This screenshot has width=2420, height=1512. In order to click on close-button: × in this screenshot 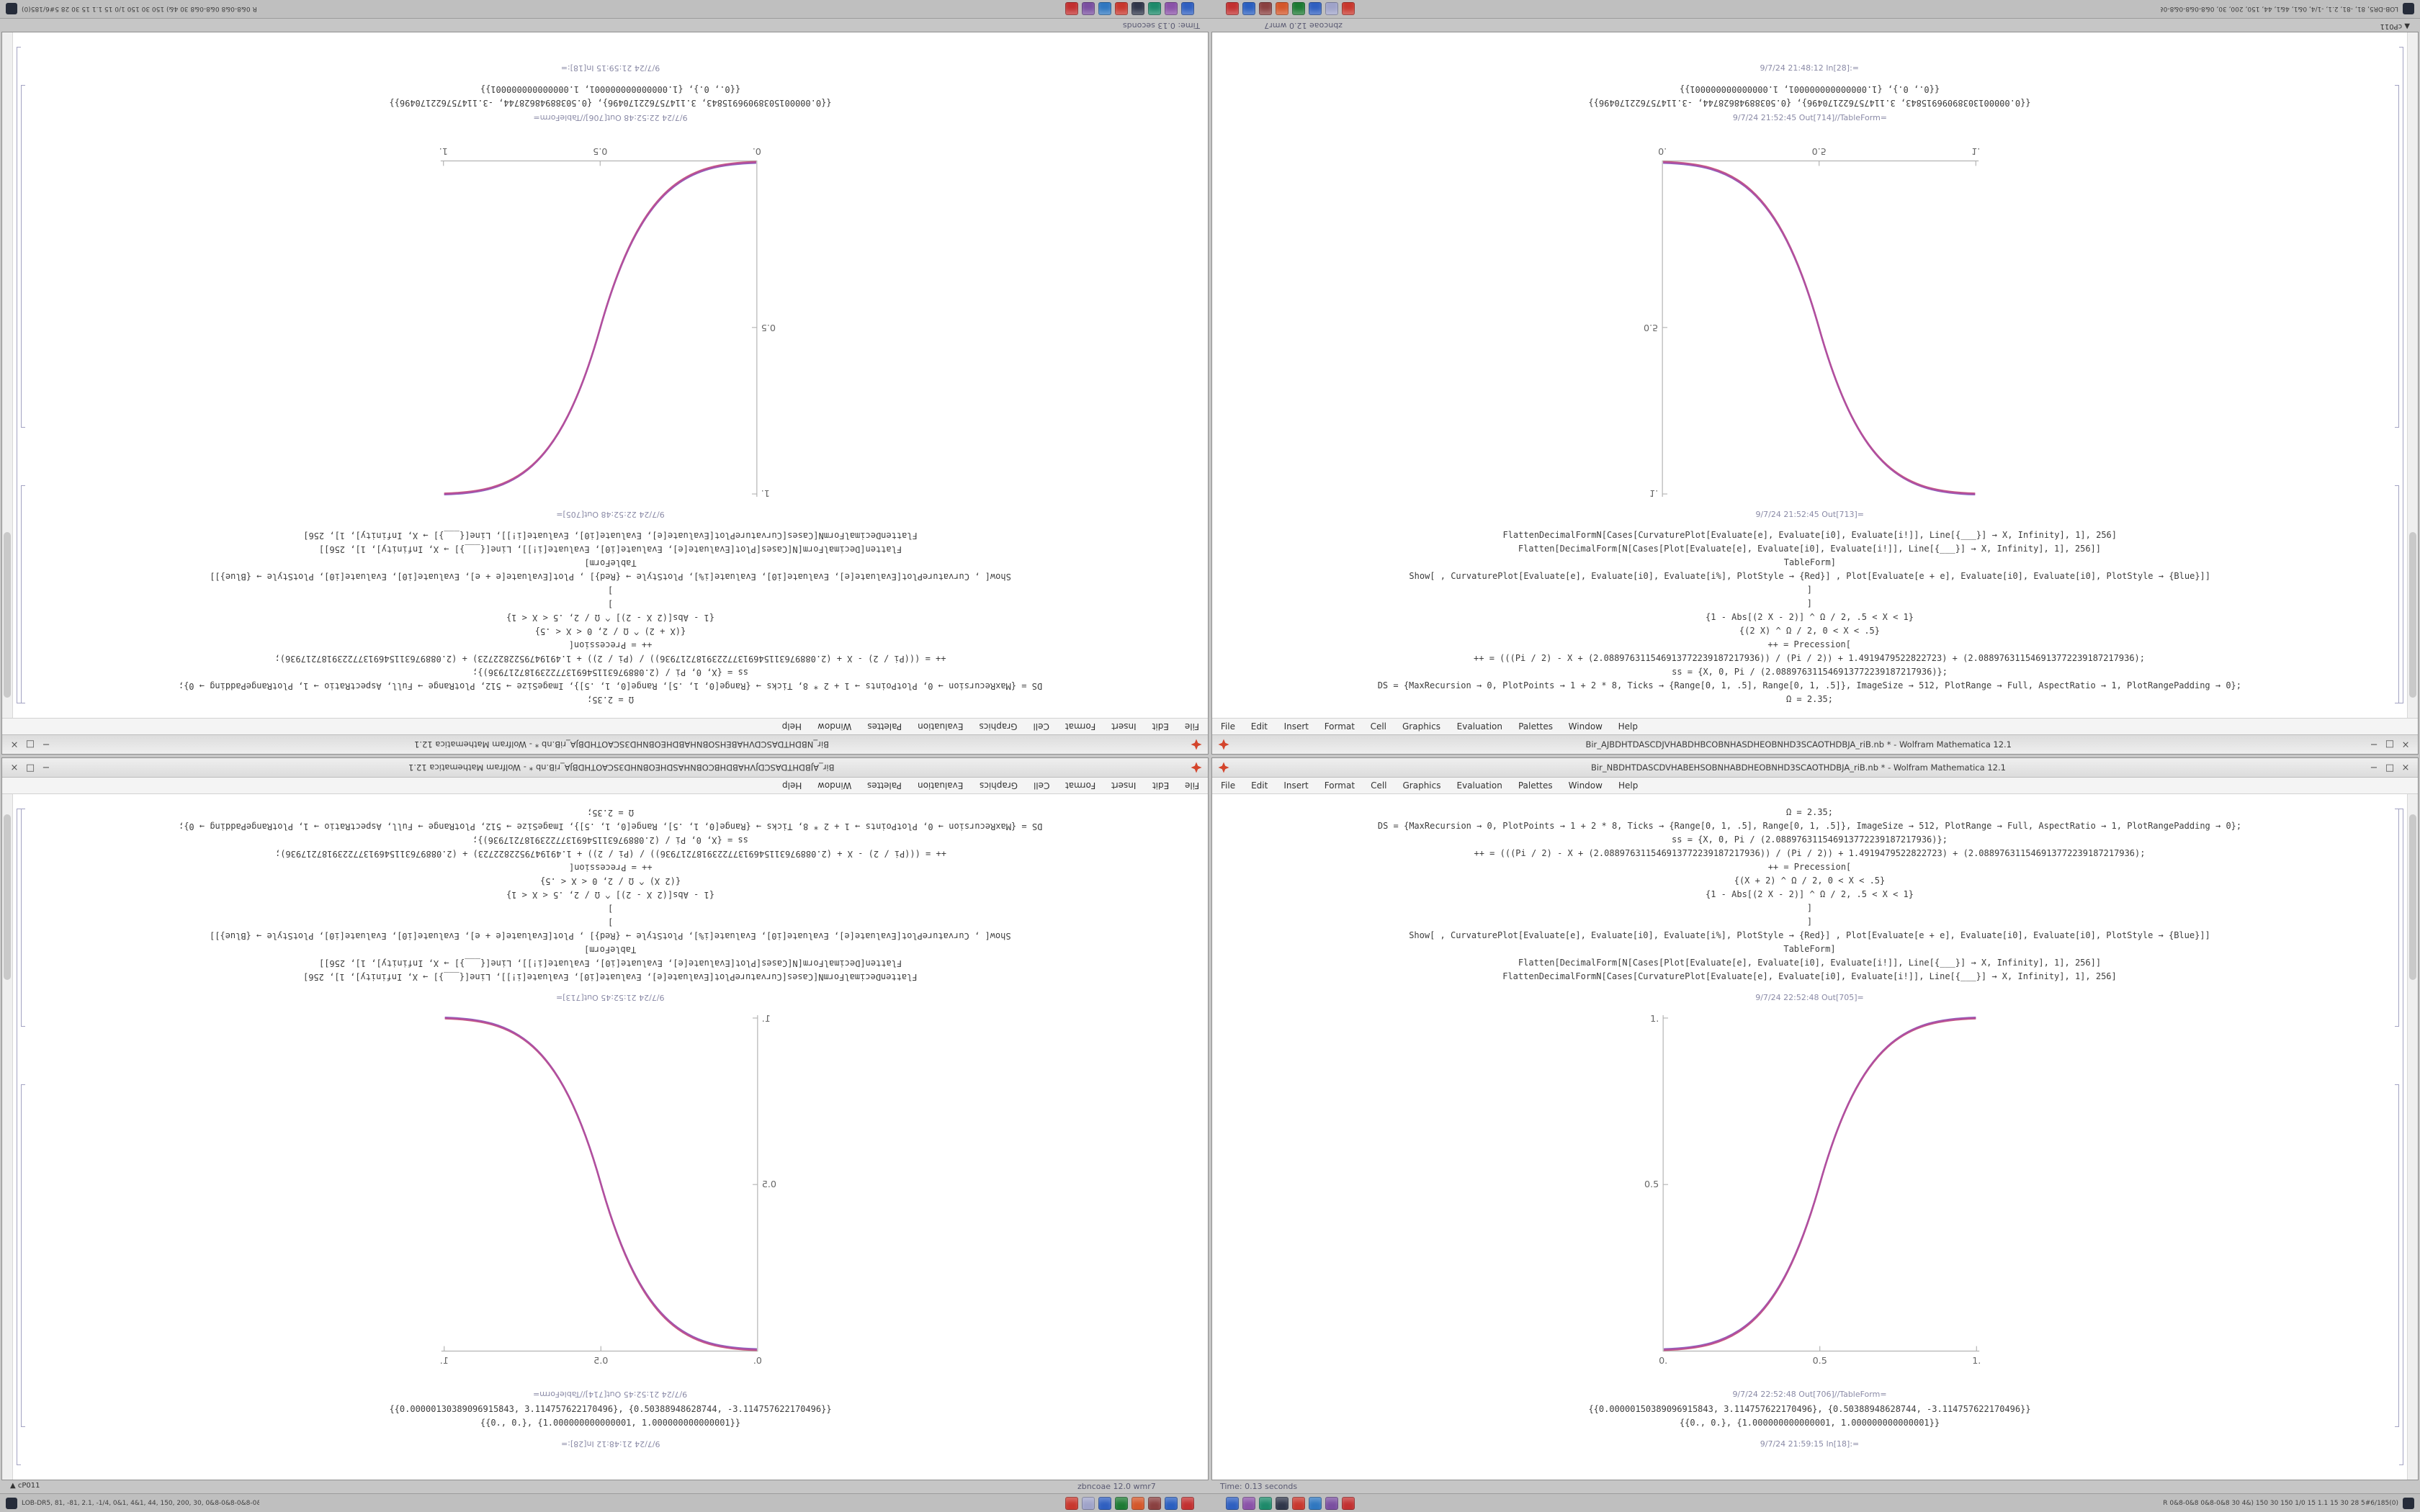, I will do `click(2405, 767)`.